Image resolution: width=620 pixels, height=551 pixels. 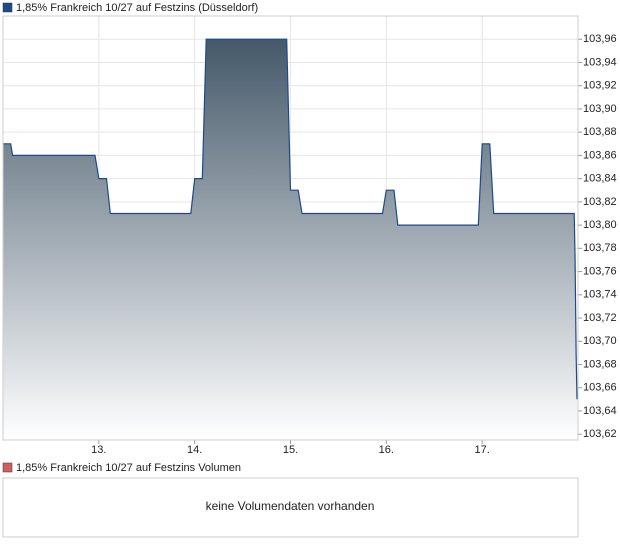 What do you see at coordinates (482, 450) in the screenshot?
I see `x-tick-label: 17.` at bounding box center [482, 450].